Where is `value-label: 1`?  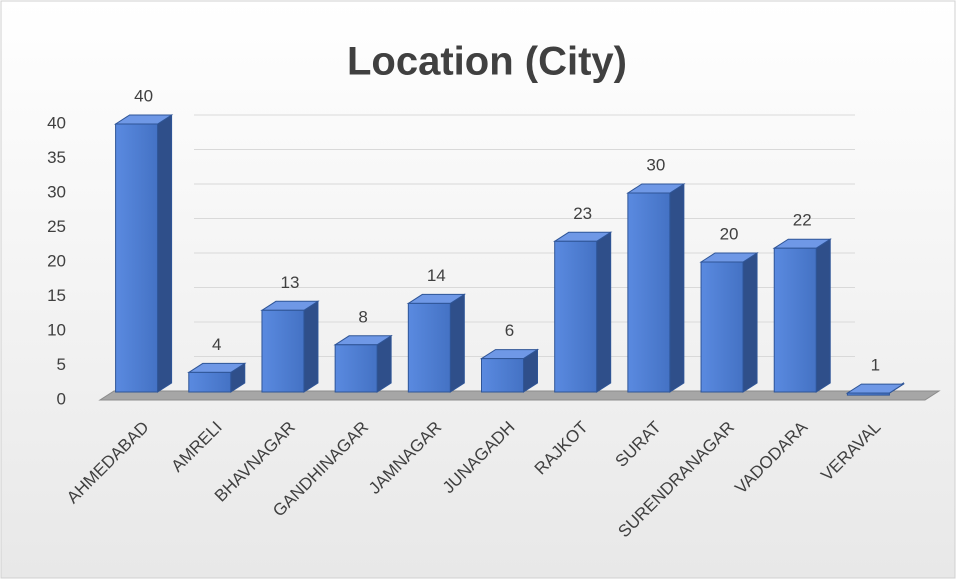
value-label: 1 is located at coordinates (875, 365).